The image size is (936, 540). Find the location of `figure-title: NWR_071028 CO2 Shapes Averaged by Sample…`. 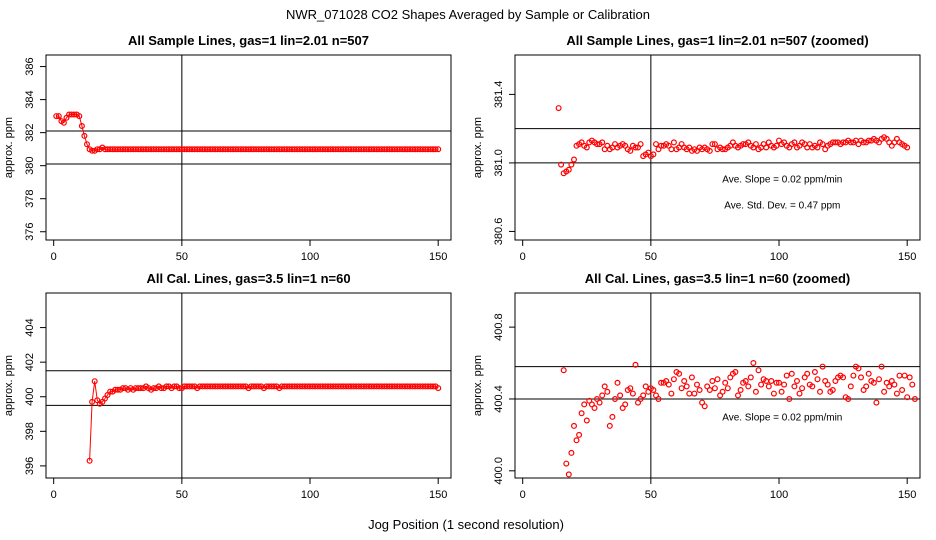

figure-title: NWR_071028 CO2 Shapes Averaged by Sample… is located at coordinates (468, 14).